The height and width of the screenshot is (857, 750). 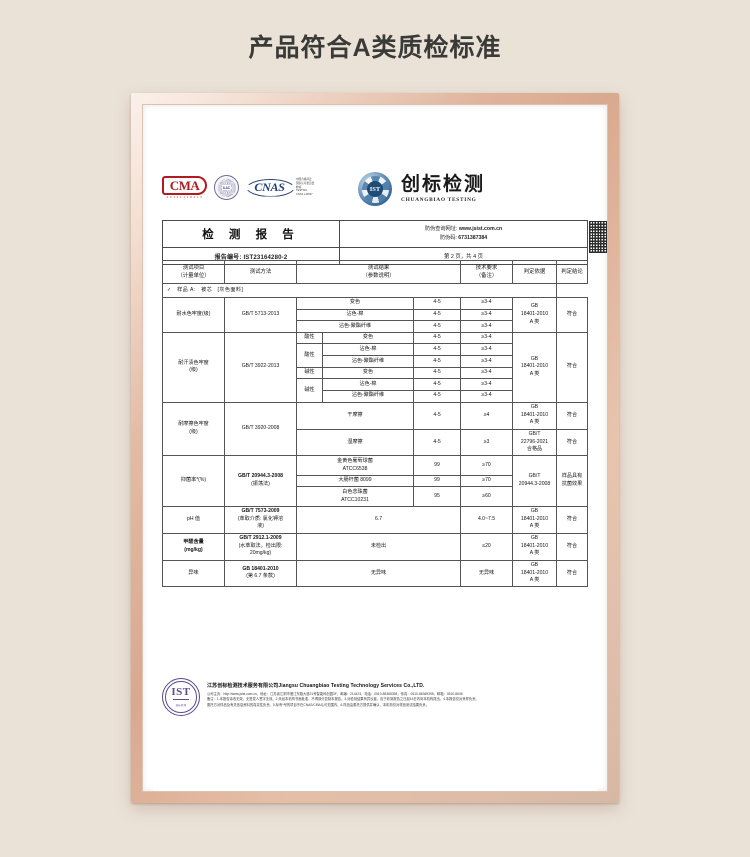 What do you see at coordinates (368, 384) in the screenshot?
I see `cell-desc: 沾色-棉` at bounding box center [368, 384].